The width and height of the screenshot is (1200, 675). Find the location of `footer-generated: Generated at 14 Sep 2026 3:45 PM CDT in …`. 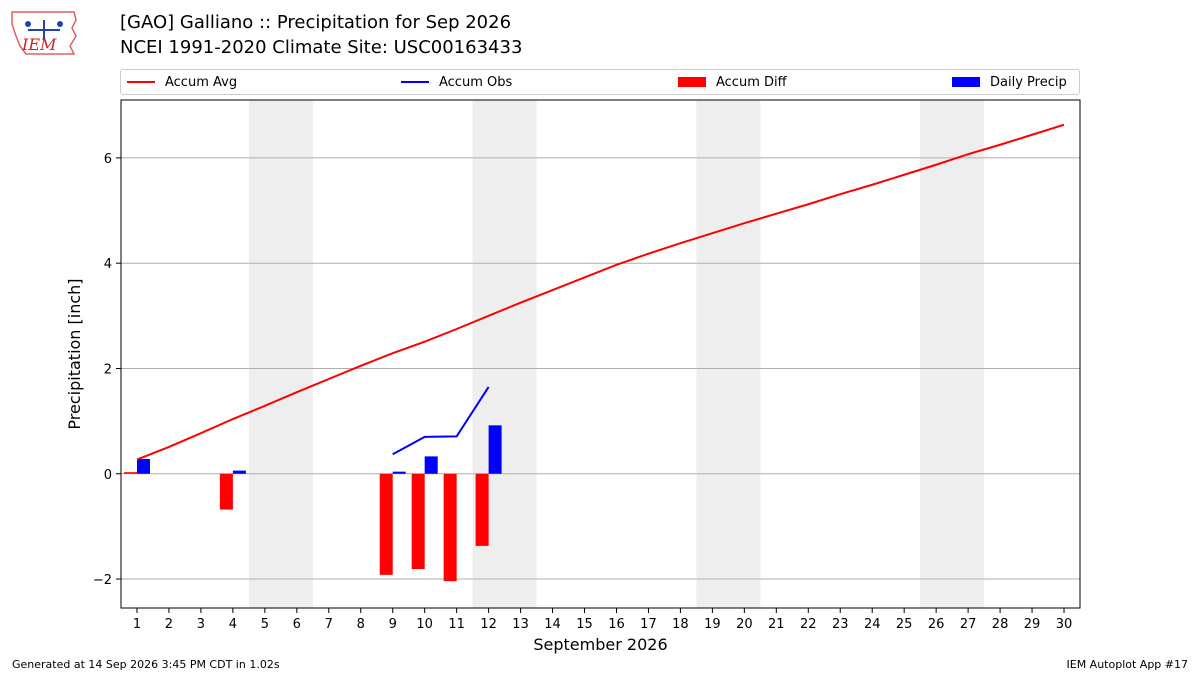

footer-generated: Generated at 14 Sep 2026 3:45 PM CDT in … is located at coordinates (146, 664).